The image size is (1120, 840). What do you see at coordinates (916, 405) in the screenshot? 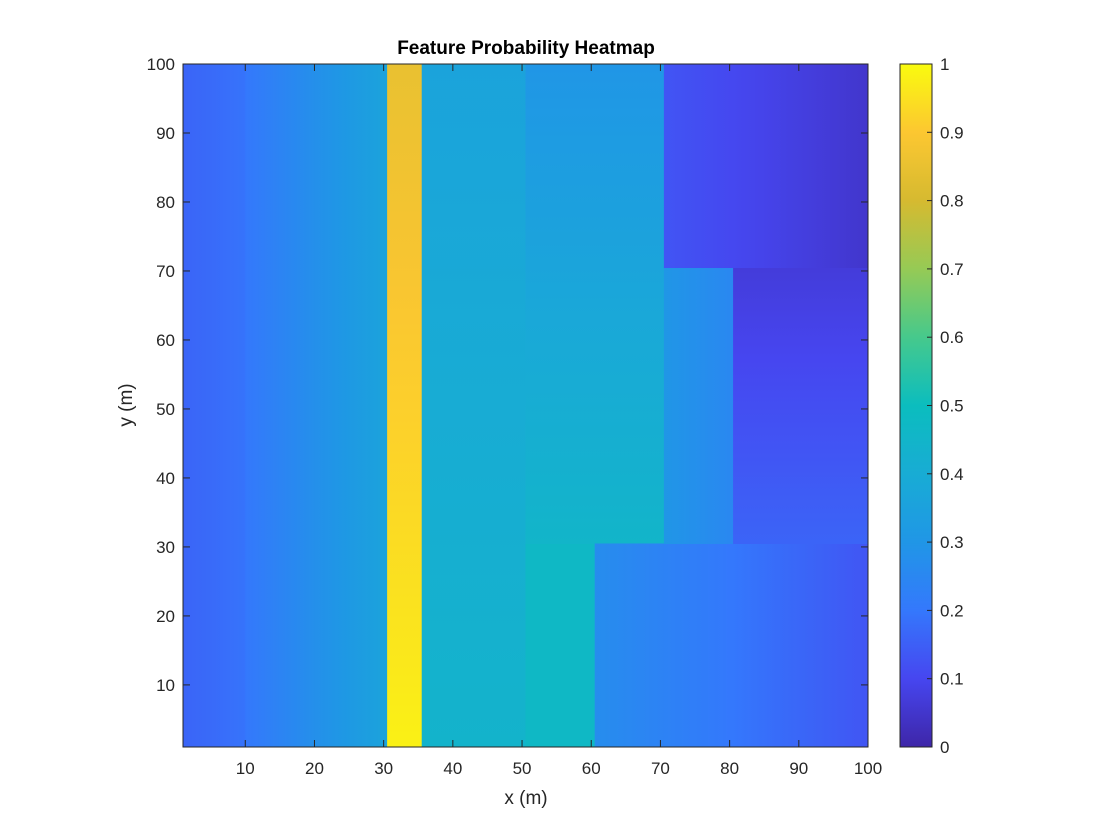
I see `colorbar-gradient` at bounding box center [916, 405].